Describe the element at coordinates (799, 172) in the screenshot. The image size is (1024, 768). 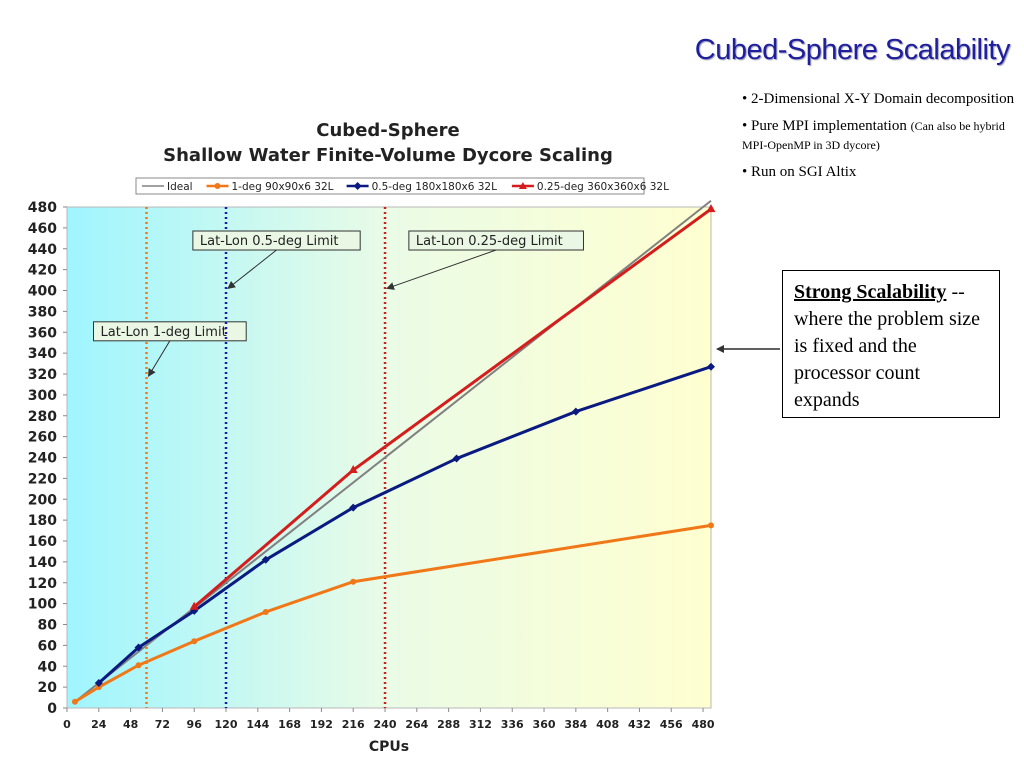
I see `bullet-text: • Run on SGI Altix` at that location.